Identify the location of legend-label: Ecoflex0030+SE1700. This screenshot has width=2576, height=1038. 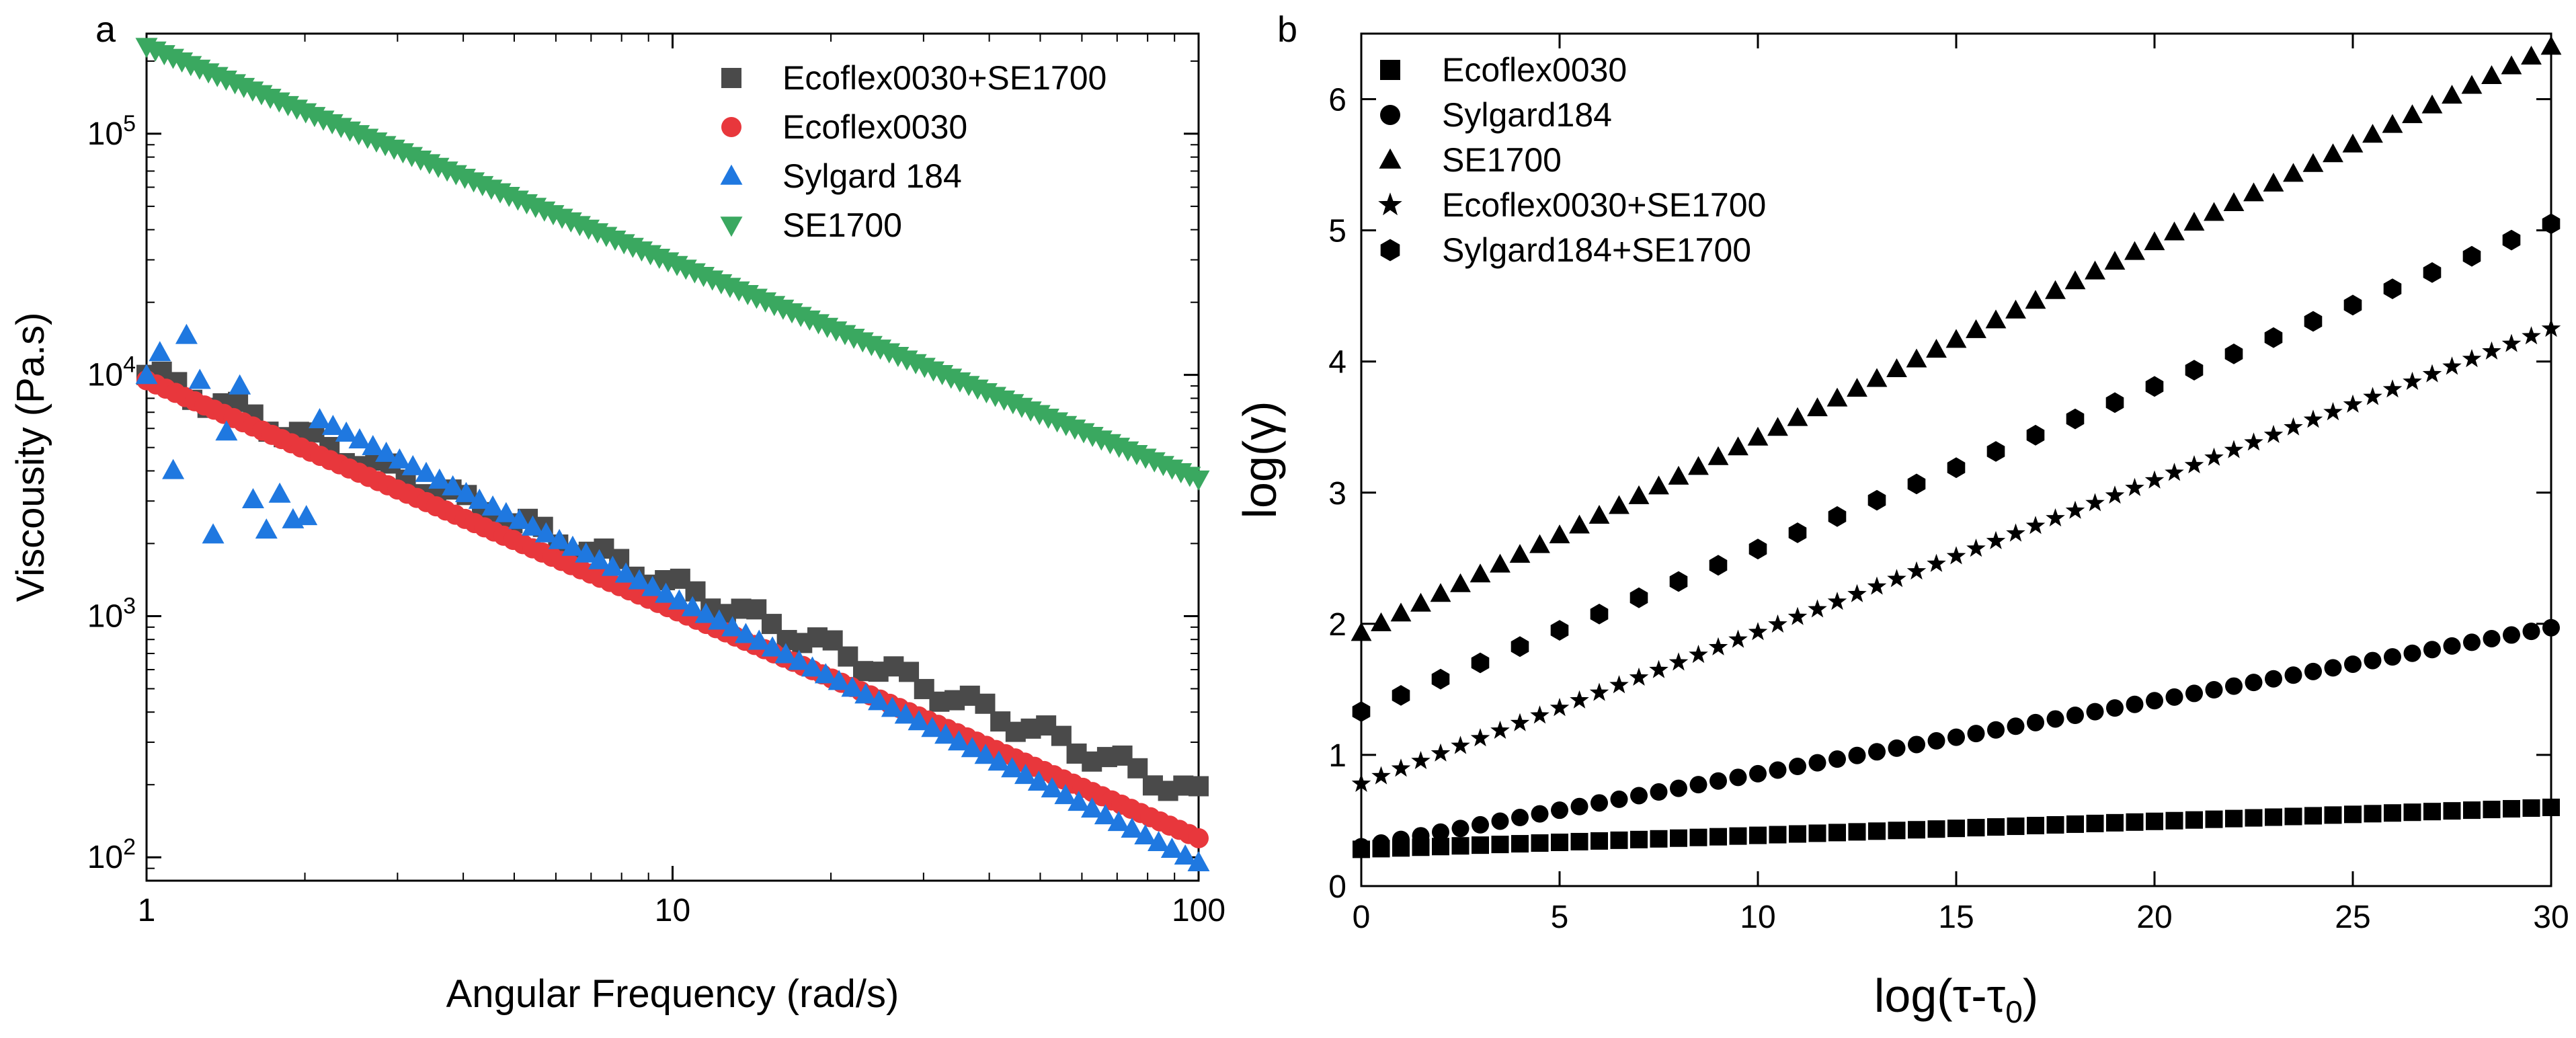
(1604, 205).